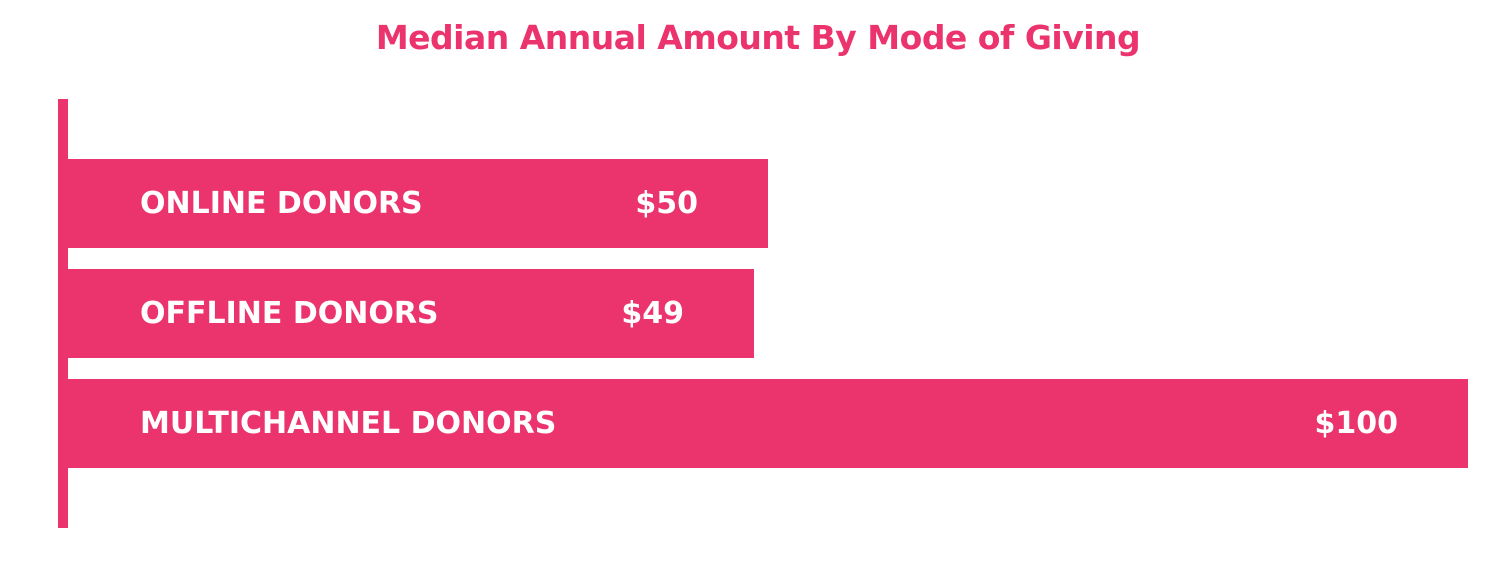  I want to click on value-label-online-donors: $50, so click(666, 203).